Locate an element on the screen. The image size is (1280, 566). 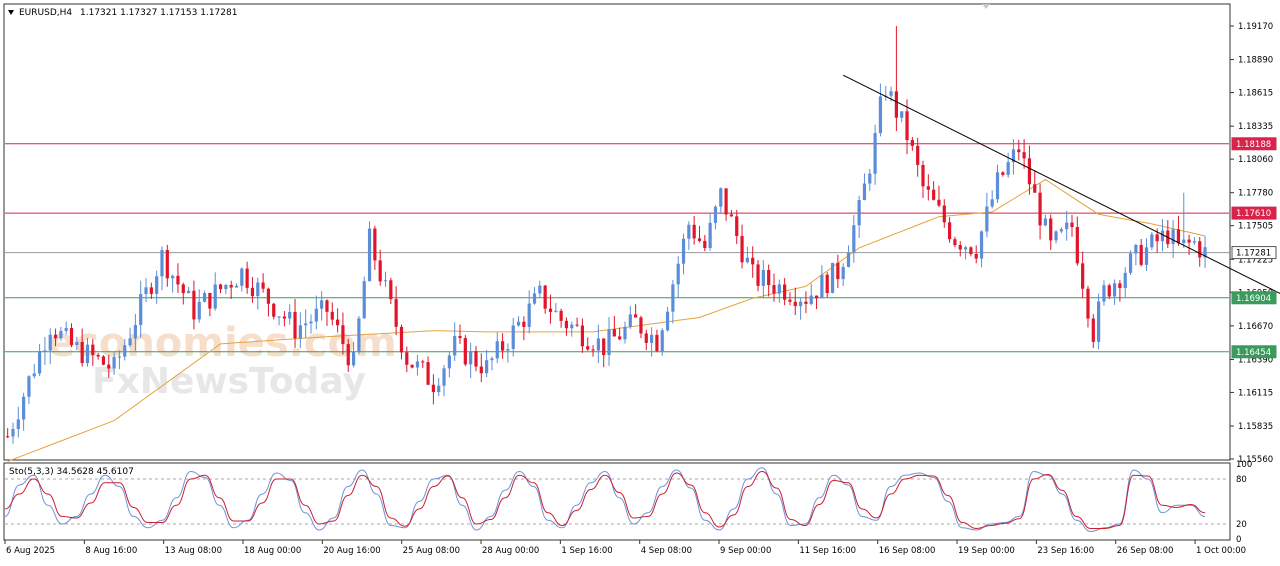
dropdown-triangle-icon is located at coordinates (11, 12).